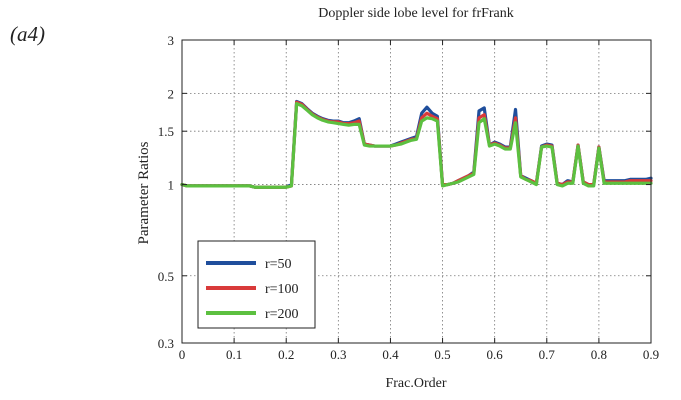 Image resolution: width=681 pixels, height=400 pixels. What do you see at coordinates (171, 185) in the screenshot?
I see `y-tick-label: 1` at bounding box center [171, 185].